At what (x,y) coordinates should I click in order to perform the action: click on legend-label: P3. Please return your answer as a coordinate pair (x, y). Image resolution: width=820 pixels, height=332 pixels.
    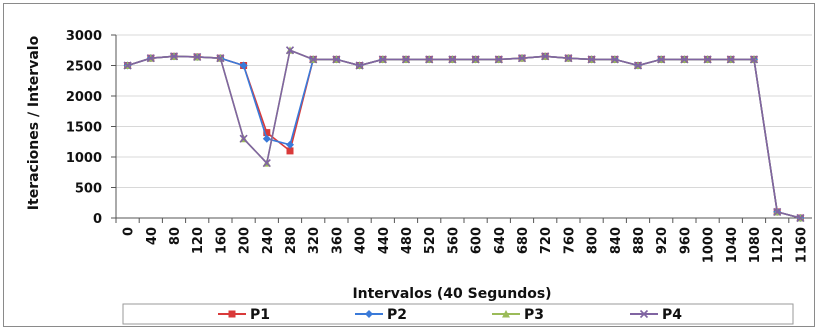
    Looking at the image, I should click on (534, 315).